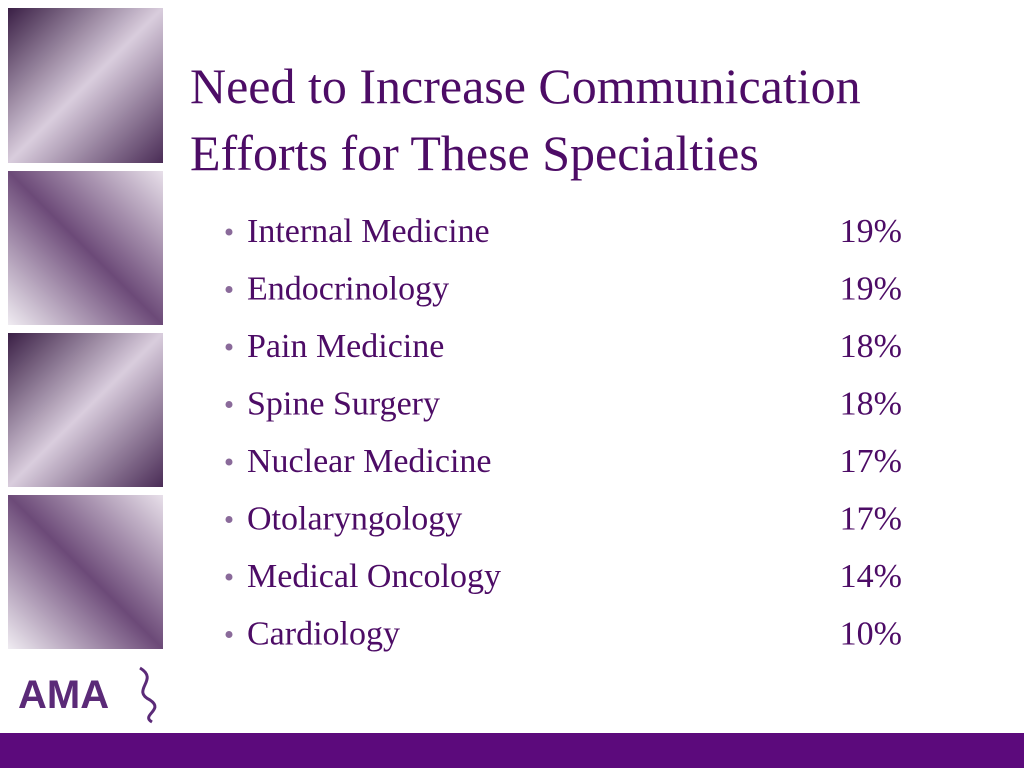 Image resolution: width=1024 pixels, height=768 pixels. I want to click on item-name: Endocrinology, so click(348, 289).